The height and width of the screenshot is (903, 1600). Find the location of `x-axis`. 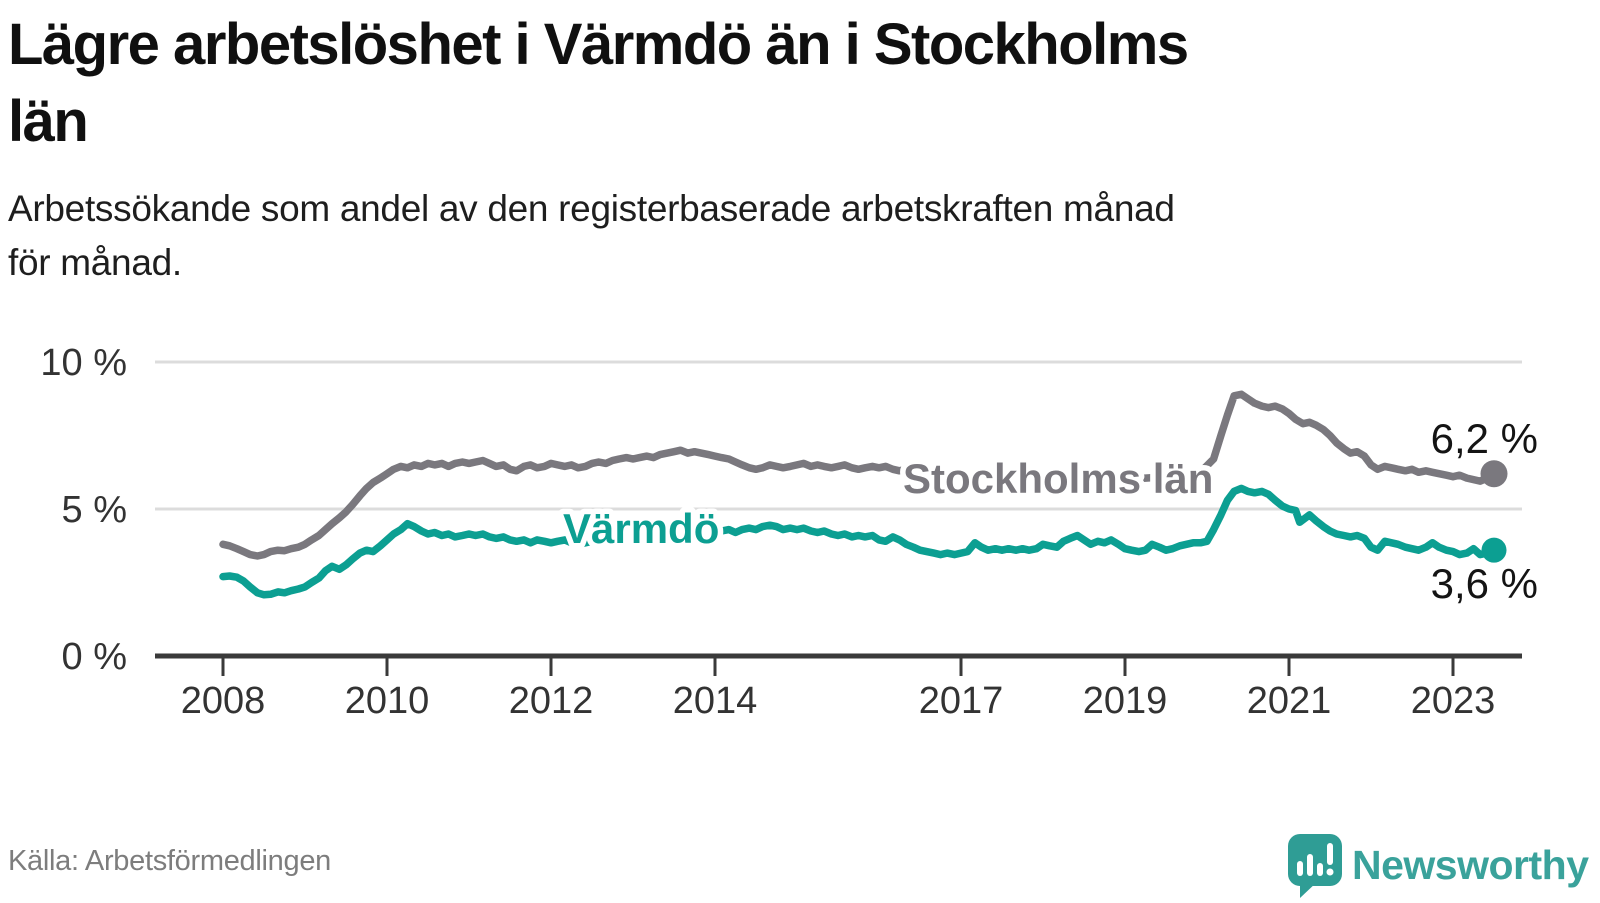

x-axis is located at coordinates (838, 664).